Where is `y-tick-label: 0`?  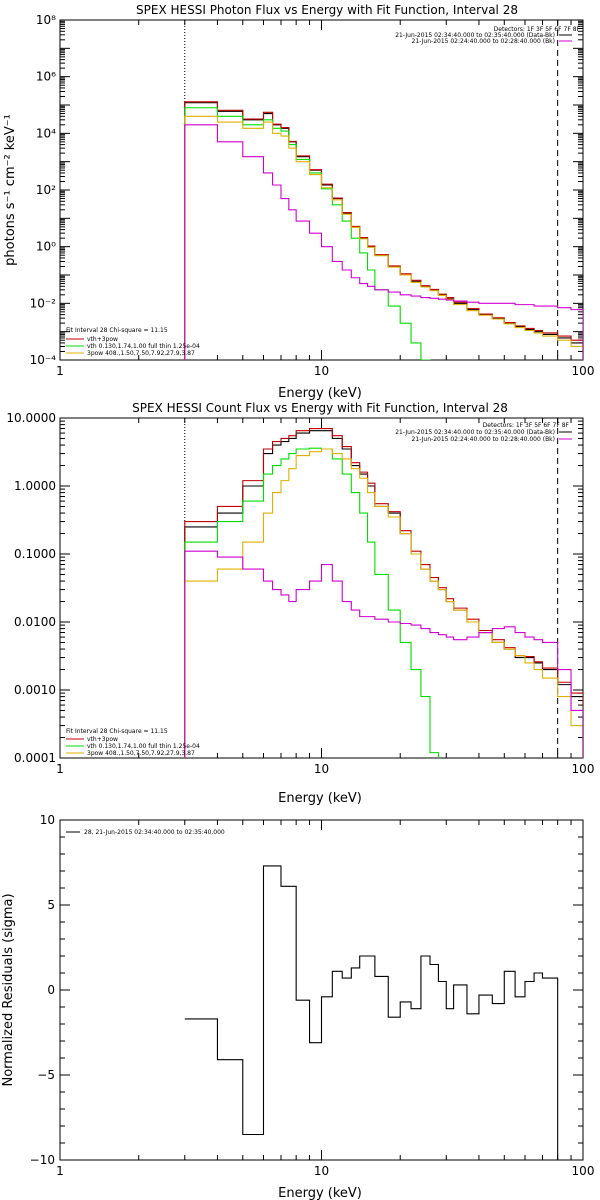 y-tick-label: 0 is located at coordinates (51, 990).